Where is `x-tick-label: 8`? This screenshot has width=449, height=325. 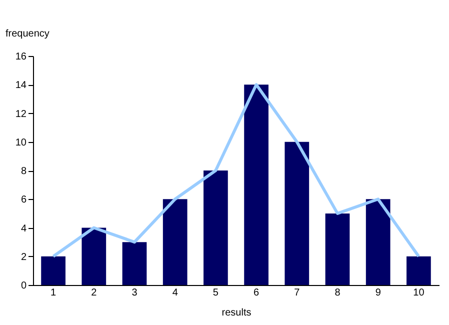
x-tick-label: 8 is located at coordinates (337, 293).